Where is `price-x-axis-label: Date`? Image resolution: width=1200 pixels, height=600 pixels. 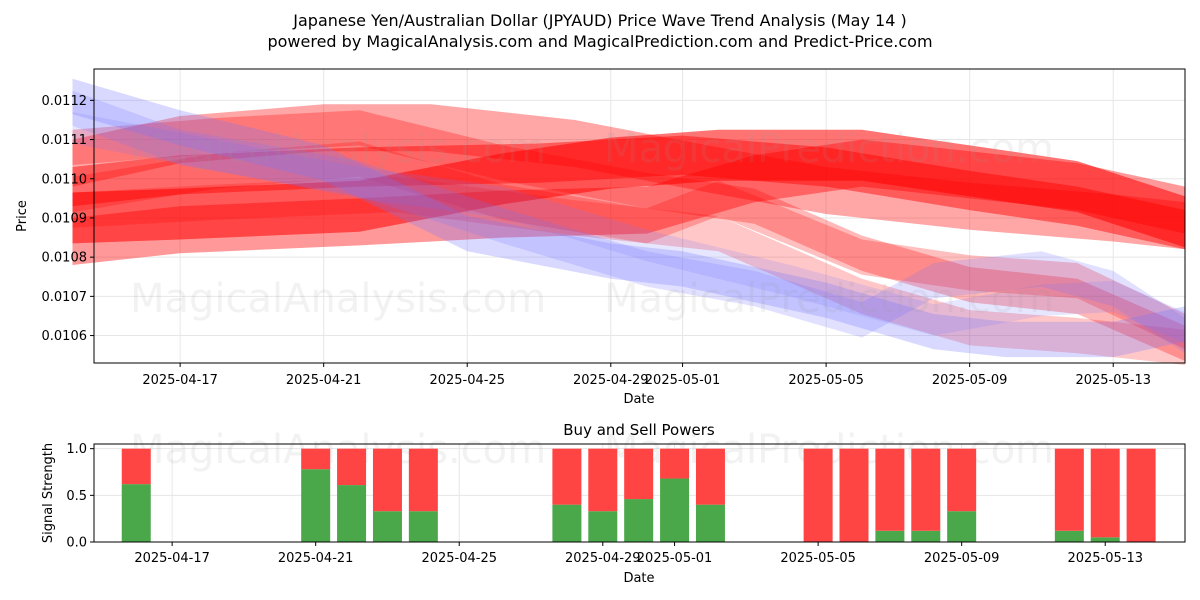
price-x-axis-label: Date is located at coordinates (638, 399).